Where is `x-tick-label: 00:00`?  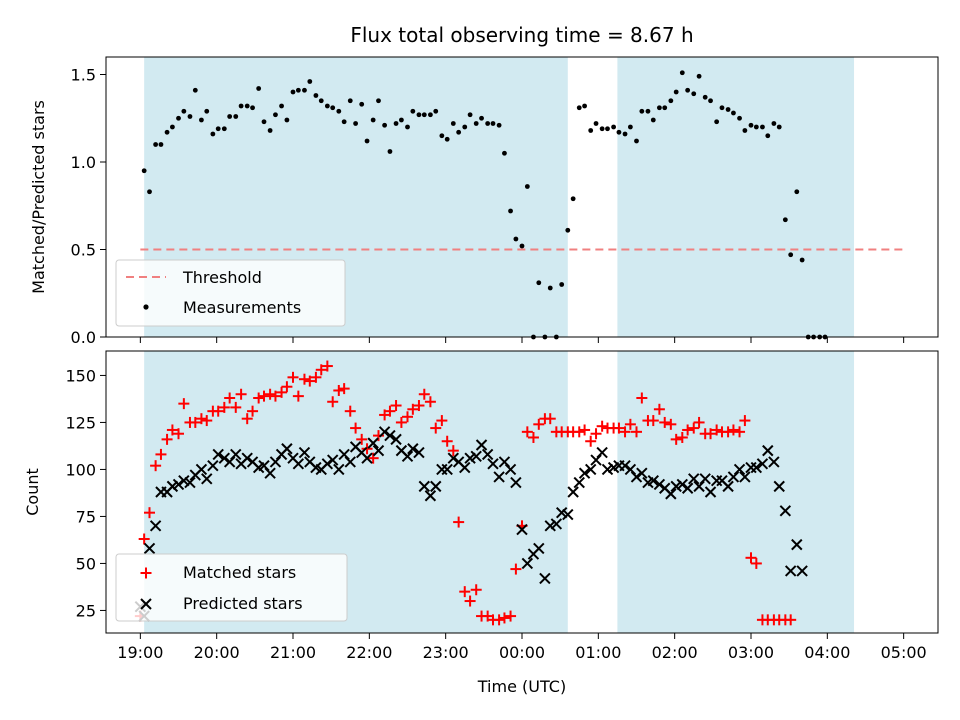 x-tick-label: 00:00 is located at coordinates (522, 652).